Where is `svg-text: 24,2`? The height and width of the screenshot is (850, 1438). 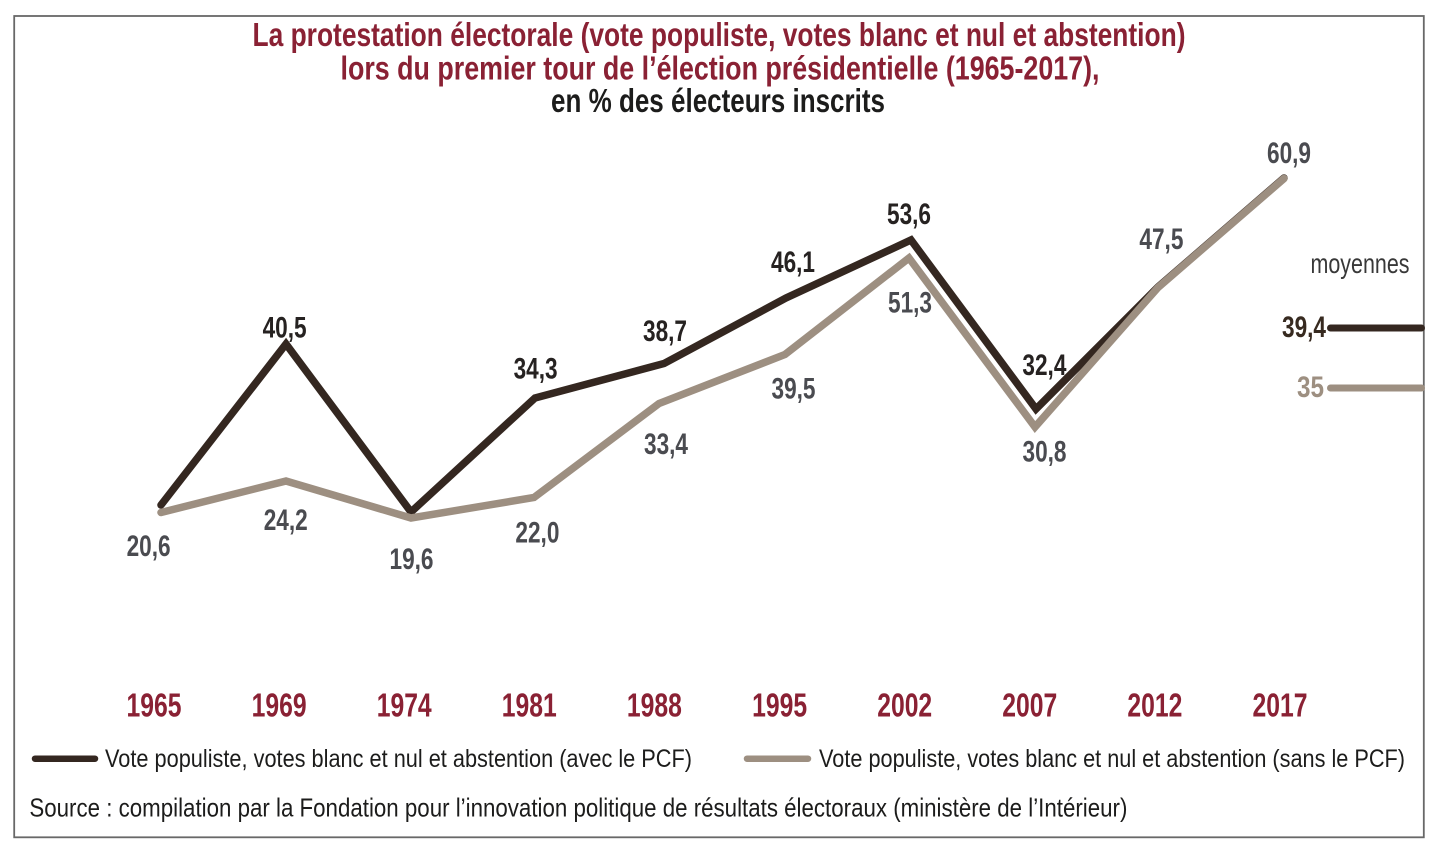
svg-text: 24,2 is located at coordinates (286, 520).